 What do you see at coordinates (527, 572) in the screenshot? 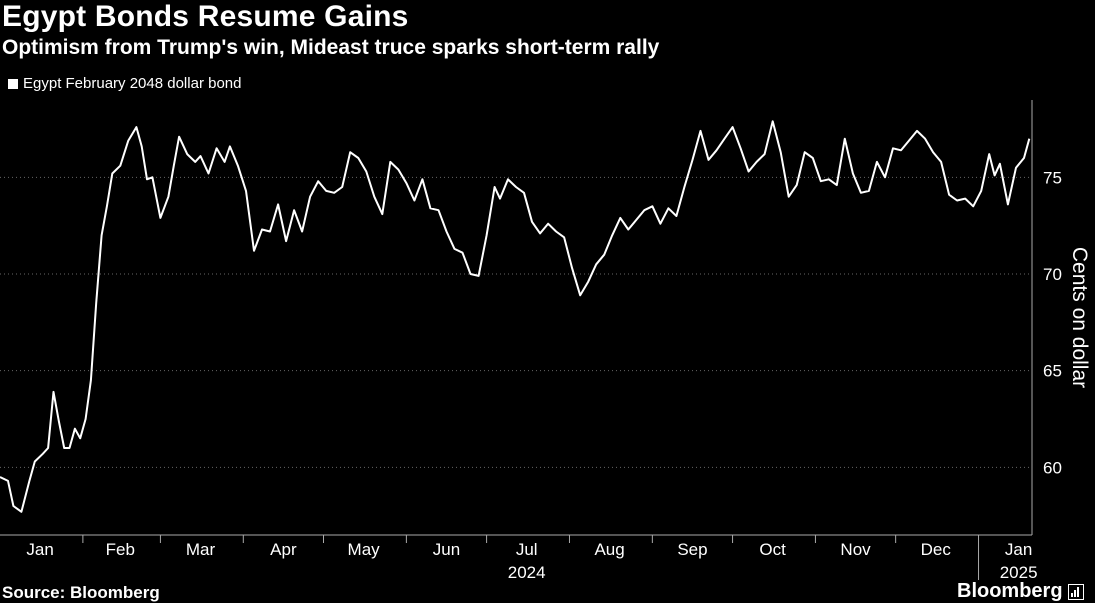
I see `x-year-label: 2024` at bounding box center [527, 572].